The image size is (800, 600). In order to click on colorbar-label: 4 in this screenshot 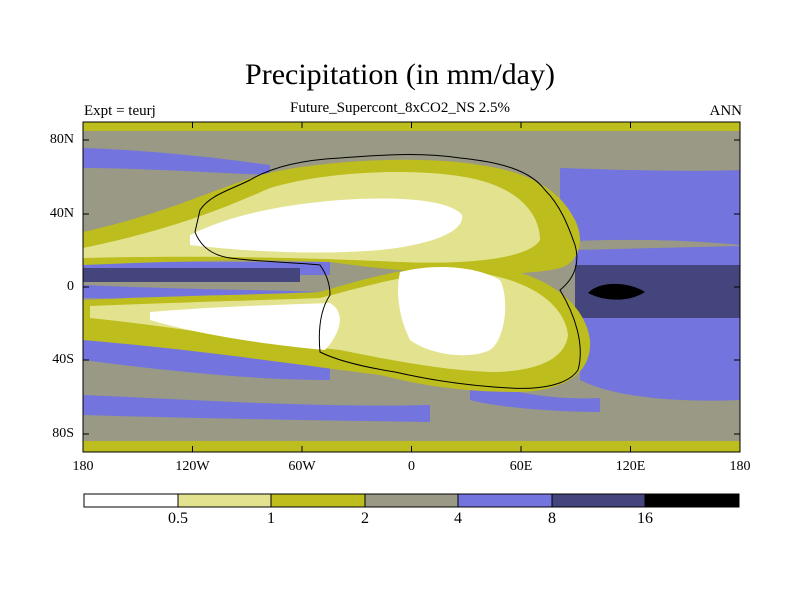, I will do `click(458, 518)`.